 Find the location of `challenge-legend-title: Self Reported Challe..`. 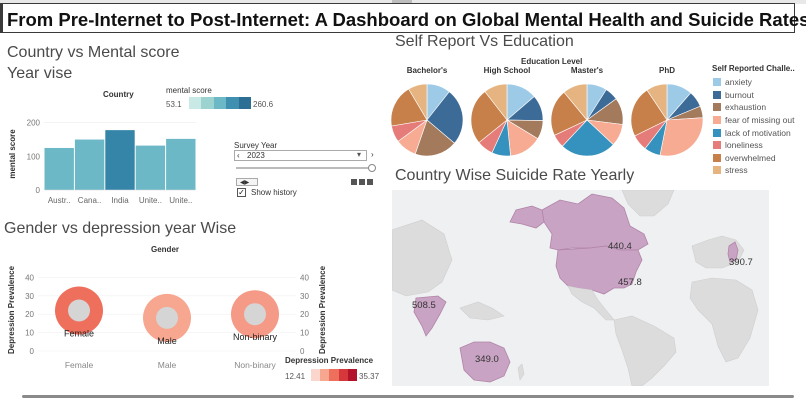

challenge-legend-title: Self Reported Challe.. is located at coordinates (753, 68).